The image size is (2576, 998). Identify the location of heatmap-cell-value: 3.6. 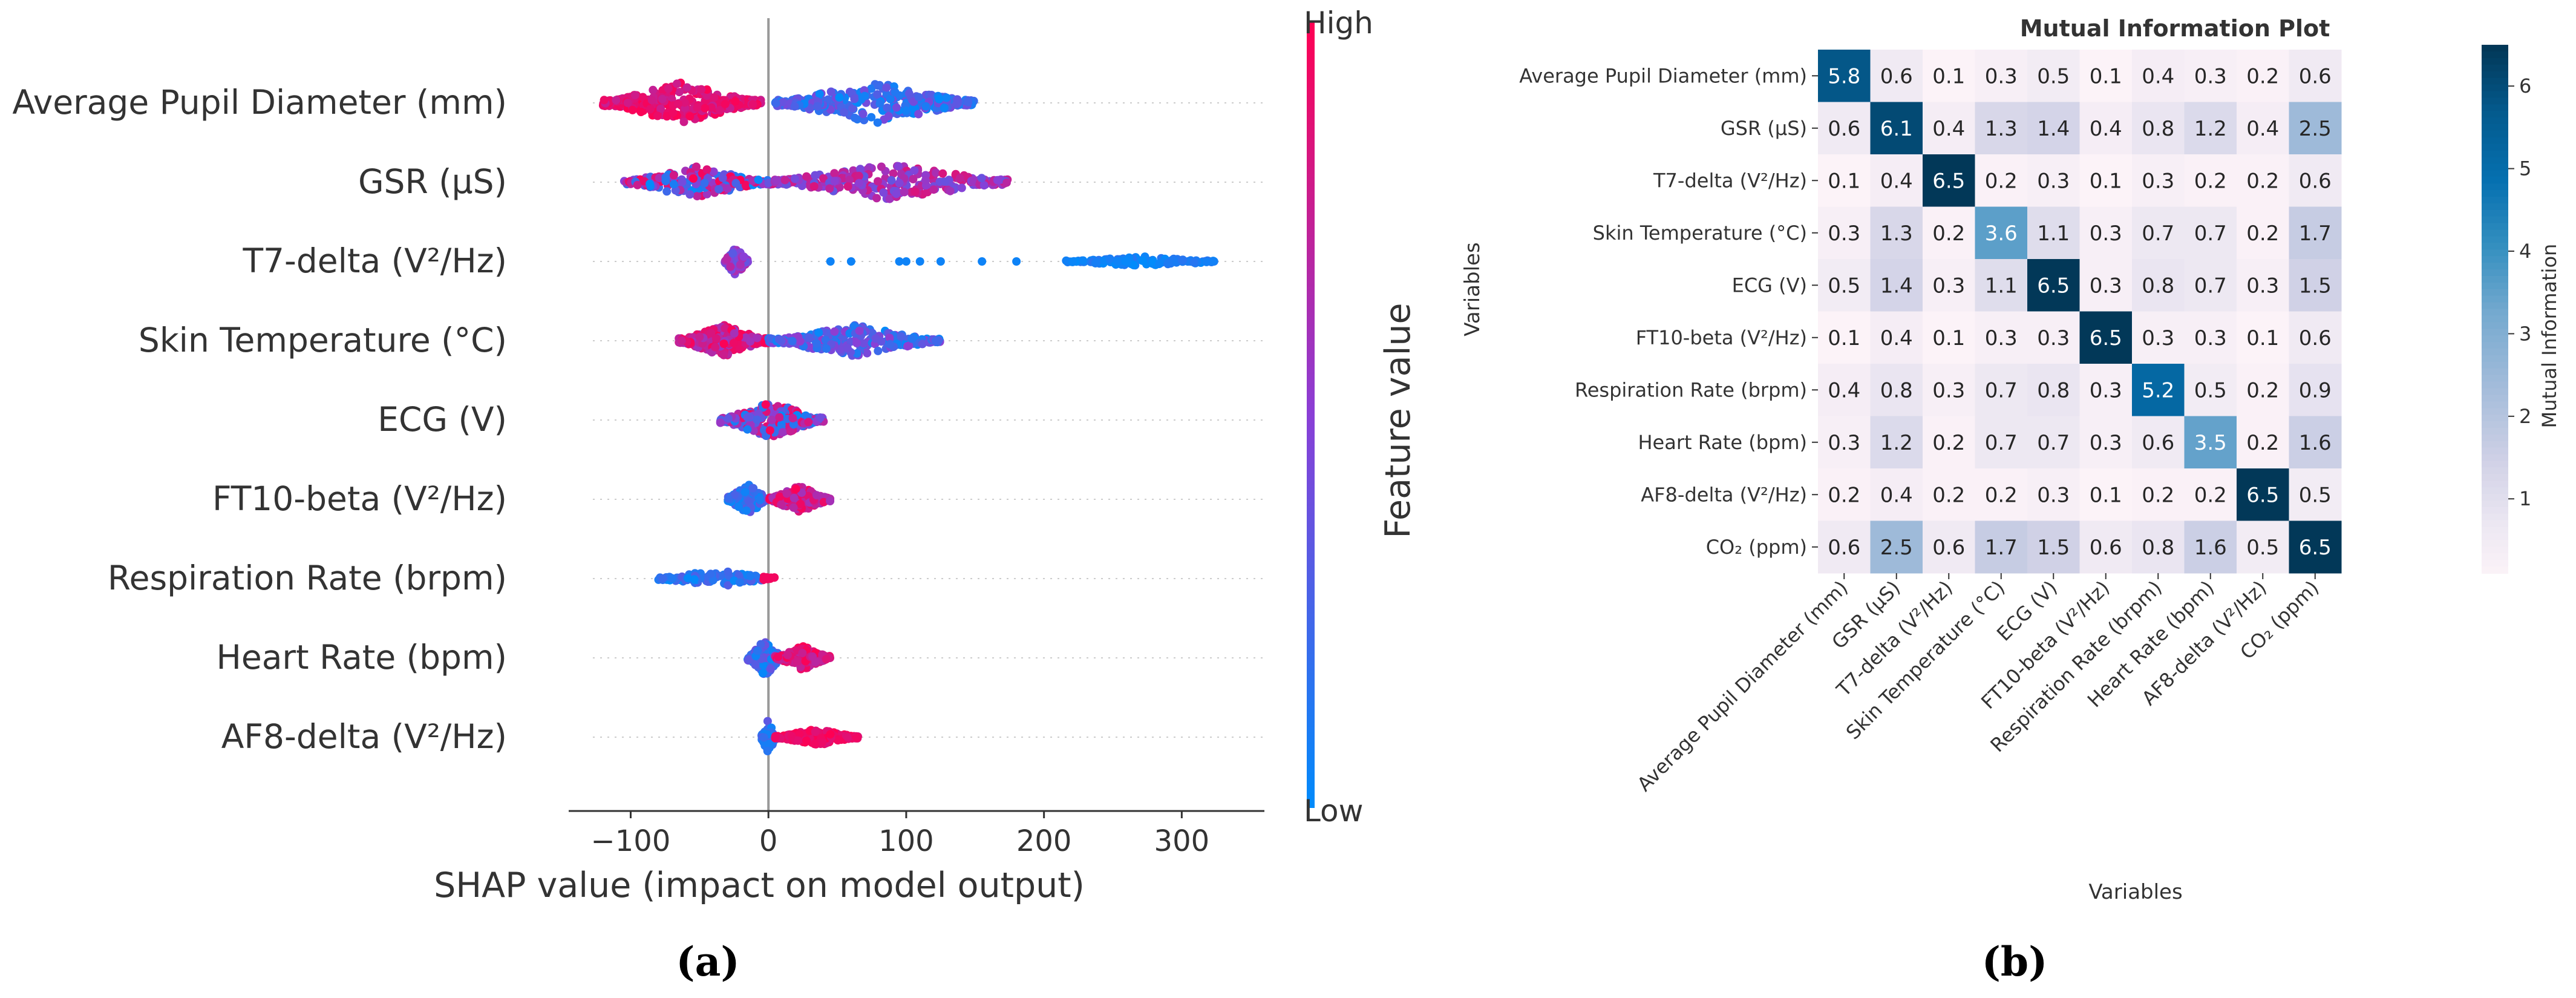
(2001, 234).